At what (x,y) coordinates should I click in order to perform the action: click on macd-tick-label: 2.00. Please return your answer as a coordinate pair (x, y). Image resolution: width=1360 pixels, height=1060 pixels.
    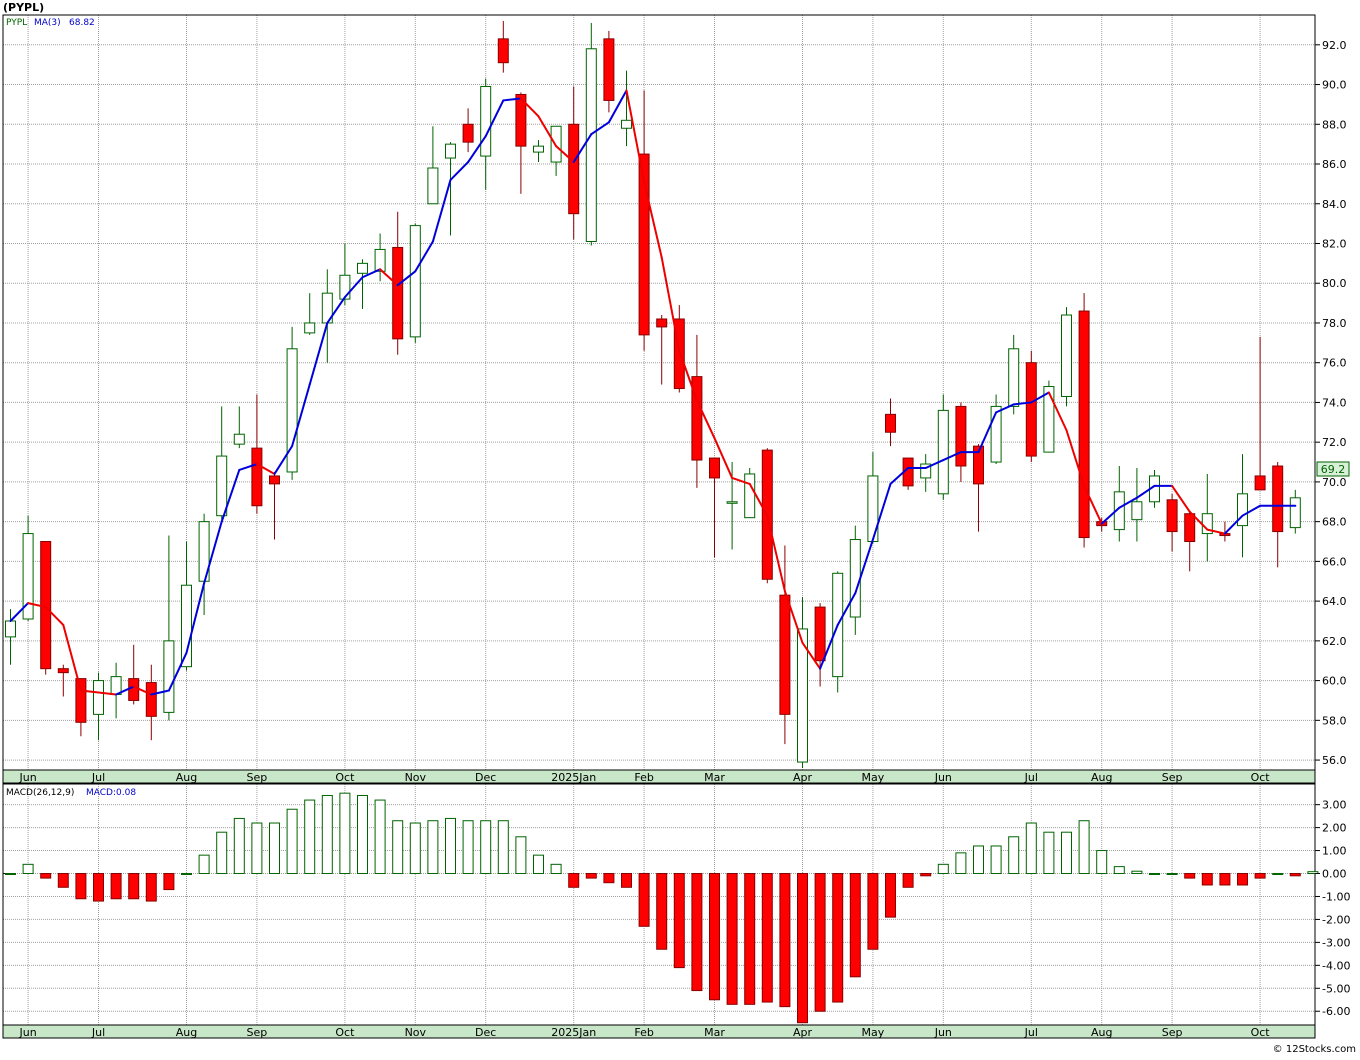
    Looking at the image, I should click on (1334, 828).